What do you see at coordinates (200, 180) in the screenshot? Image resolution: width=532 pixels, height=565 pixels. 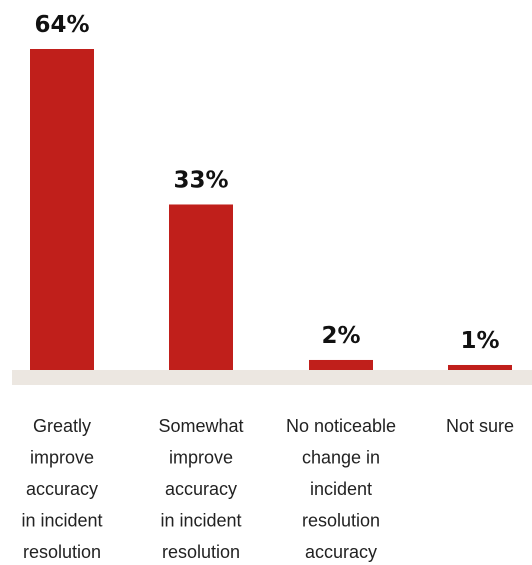 I see `value-label-2: 33%` at bounding box center [200, 180].